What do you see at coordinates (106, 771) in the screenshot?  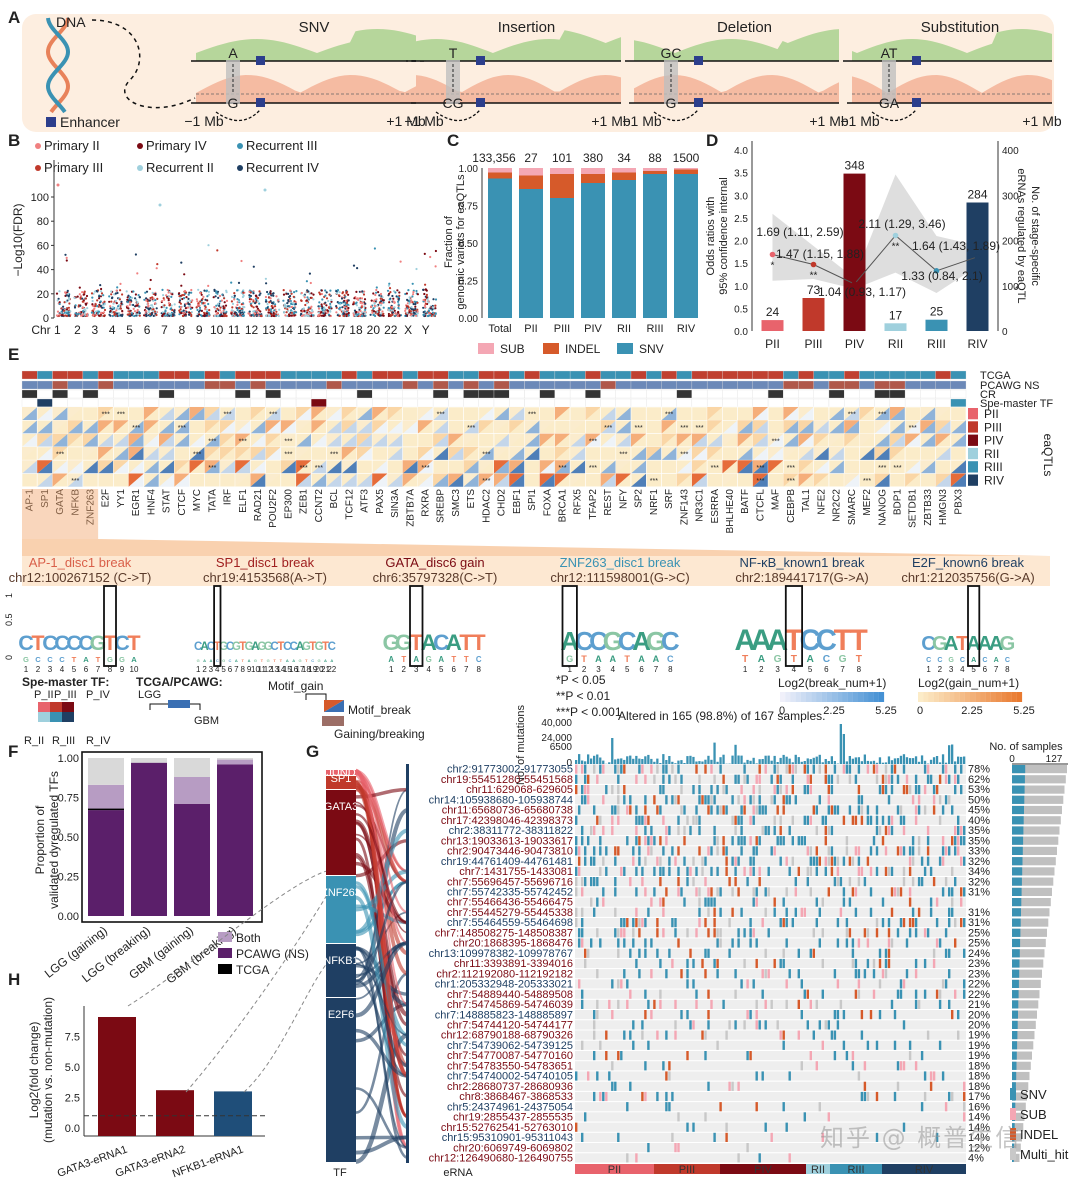 I see `f-bar` at bounding box center [106, 771].